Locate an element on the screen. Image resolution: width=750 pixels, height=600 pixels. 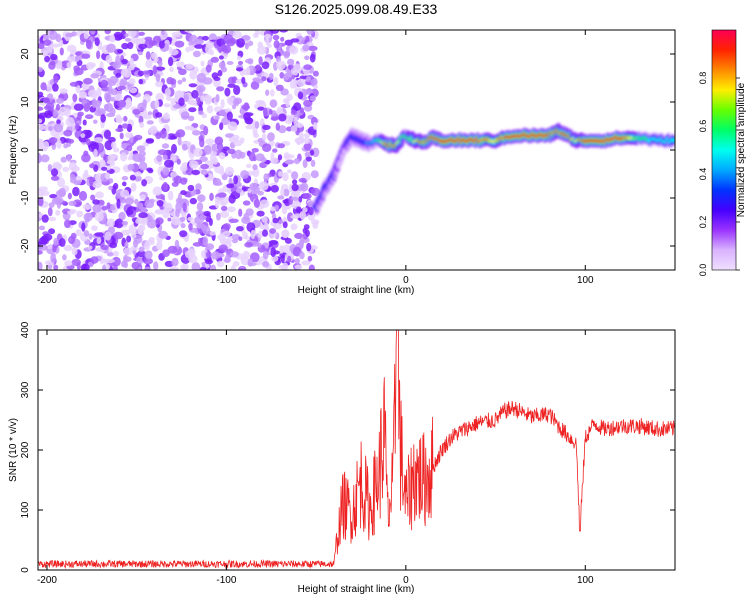
snr-x-label: Height of straight line (km) is located at coordinates (356, 589).